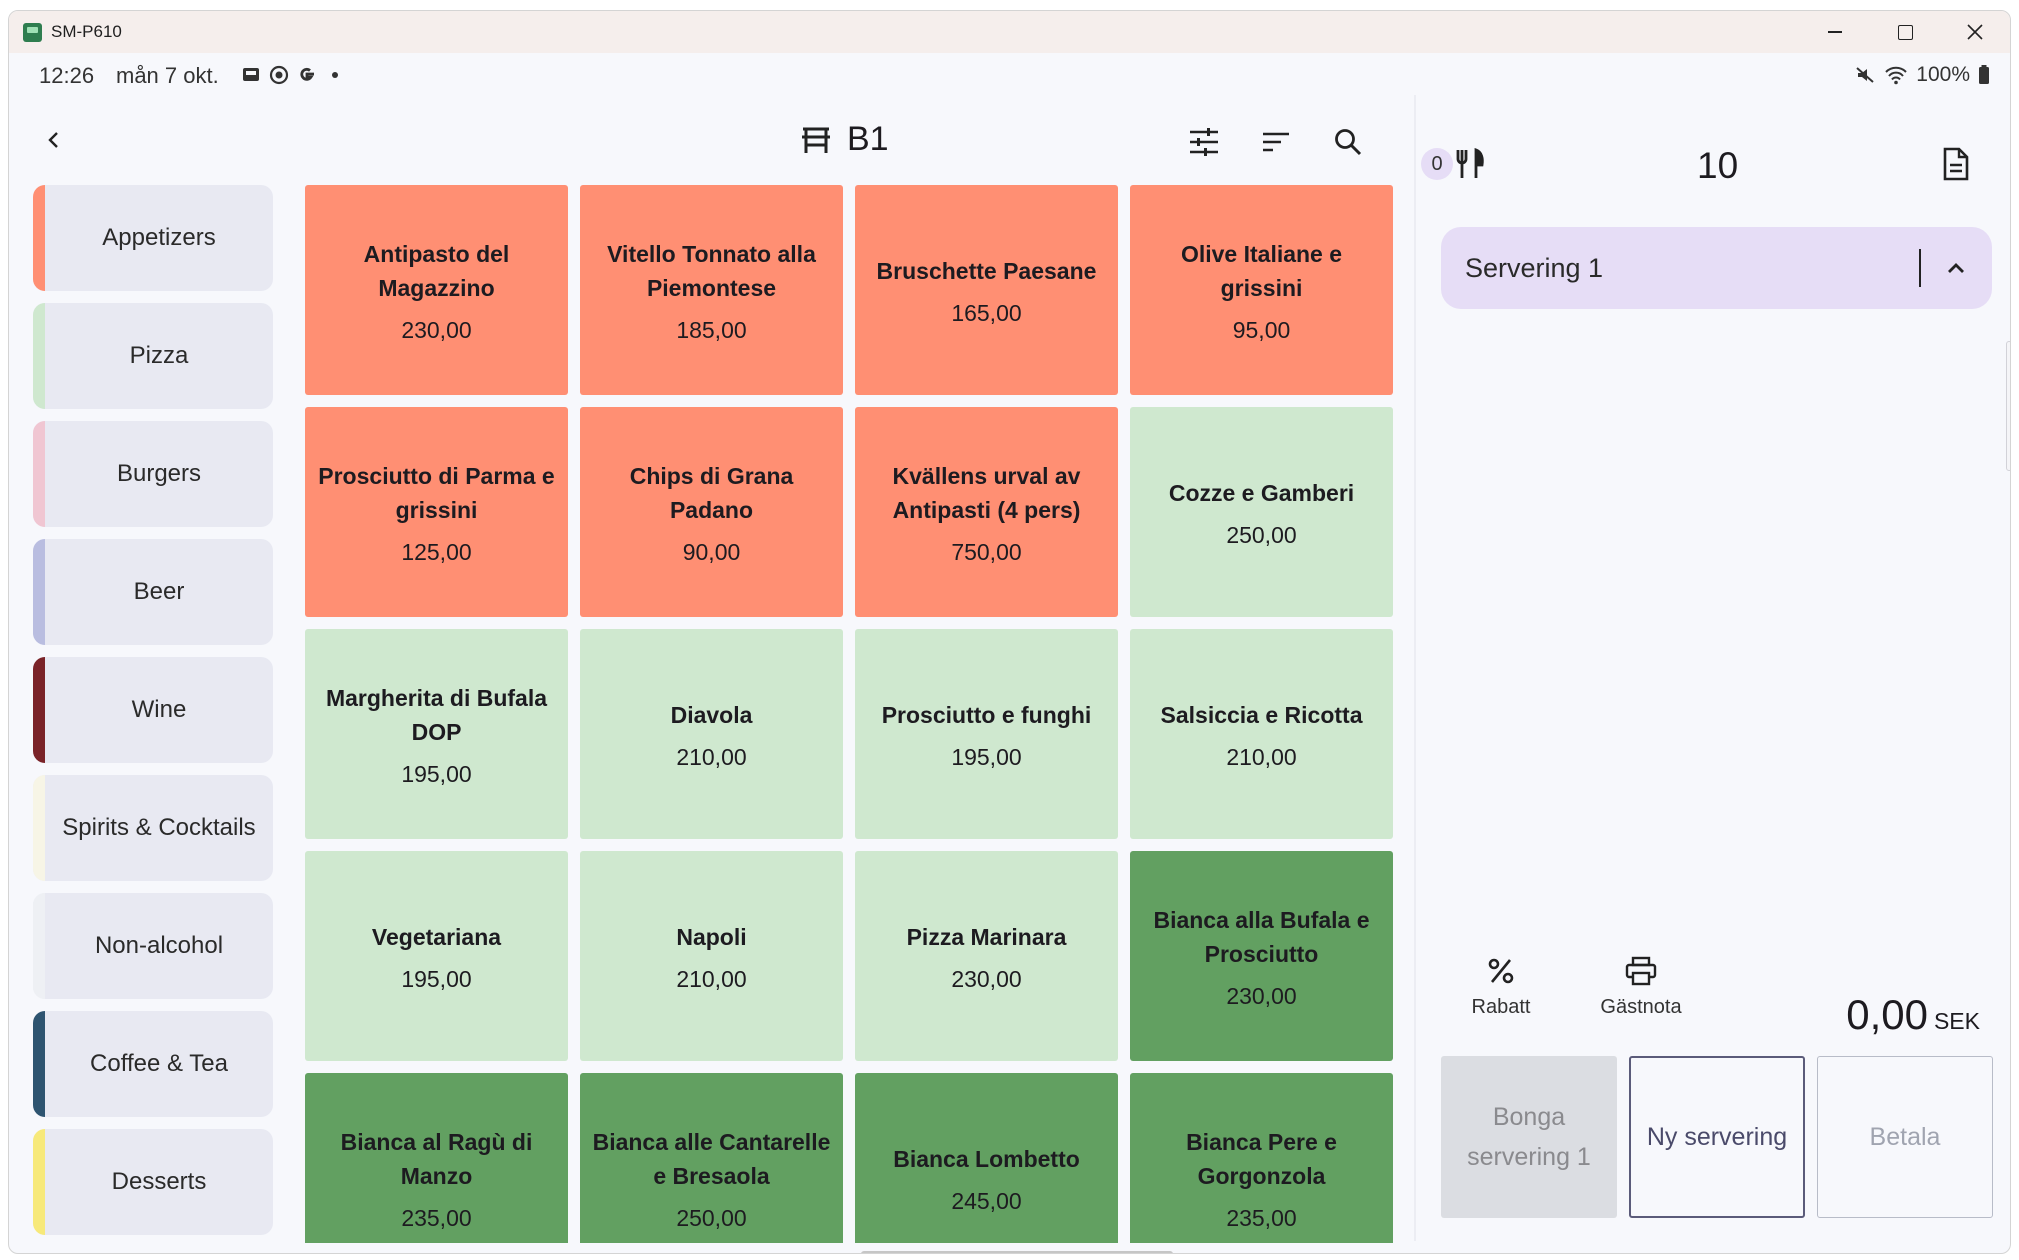 This screenshot has height=1260, width=2019. What do you see at coordinates (307, 75) in the screenshot?
I see `google-icon` at bounding box center [307, 75].